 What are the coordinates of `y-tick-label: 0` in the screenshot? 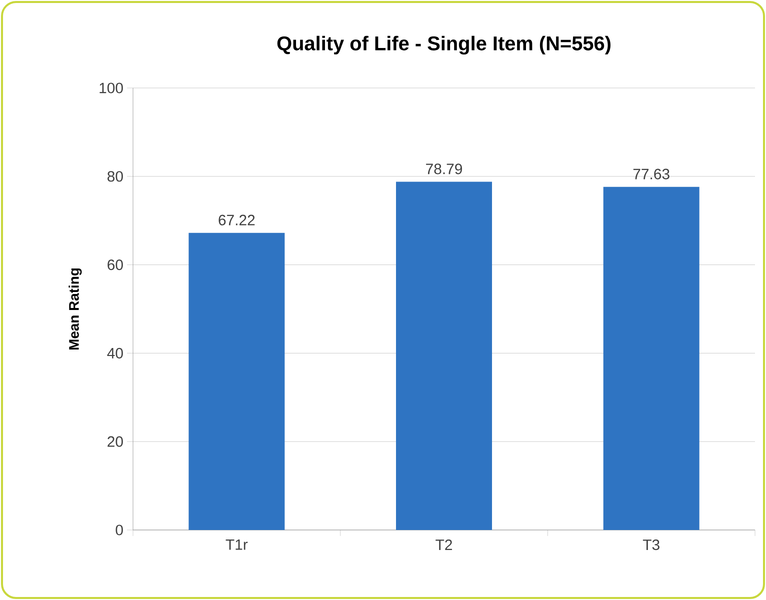 It's located at (119, 530).